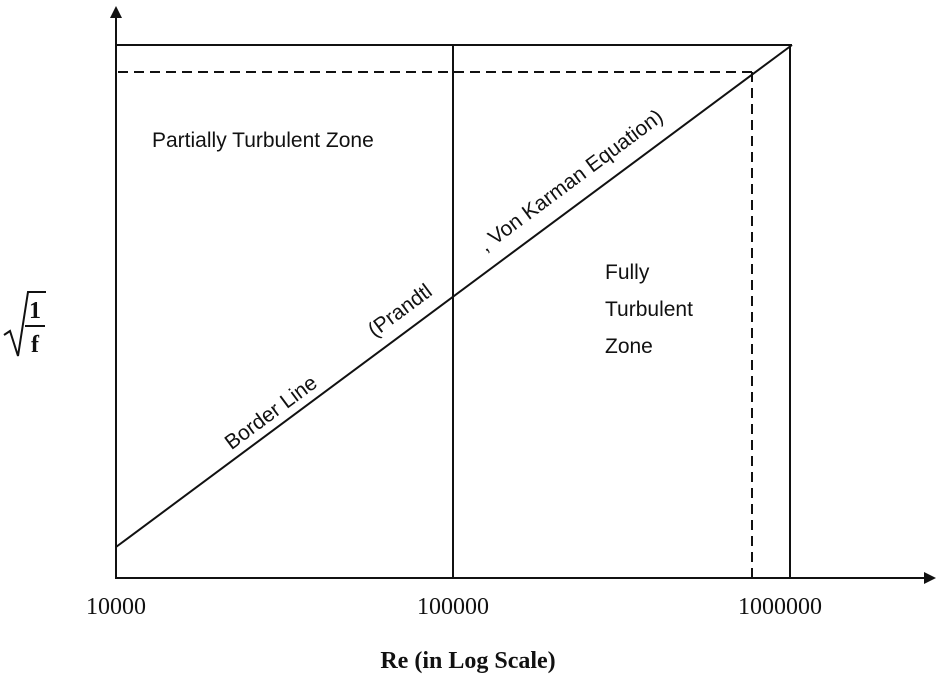 The height and width of the screenshot is (679, 940). What do you see at coordinates (627, 272) in the screenshot?
I see `zone-label: Fully` at bounding box center [627, 272].